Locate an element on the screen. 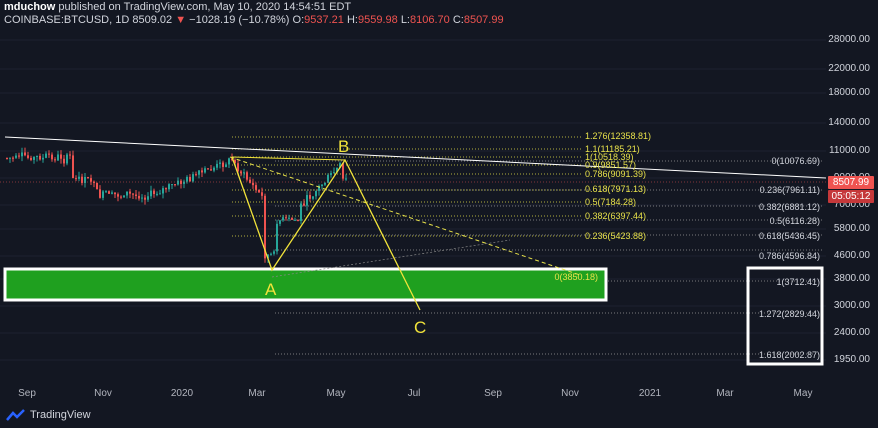 This screenshot has width=878, height=428. countdown-tag: 05:05:12 is located at coordinates (851, 196).